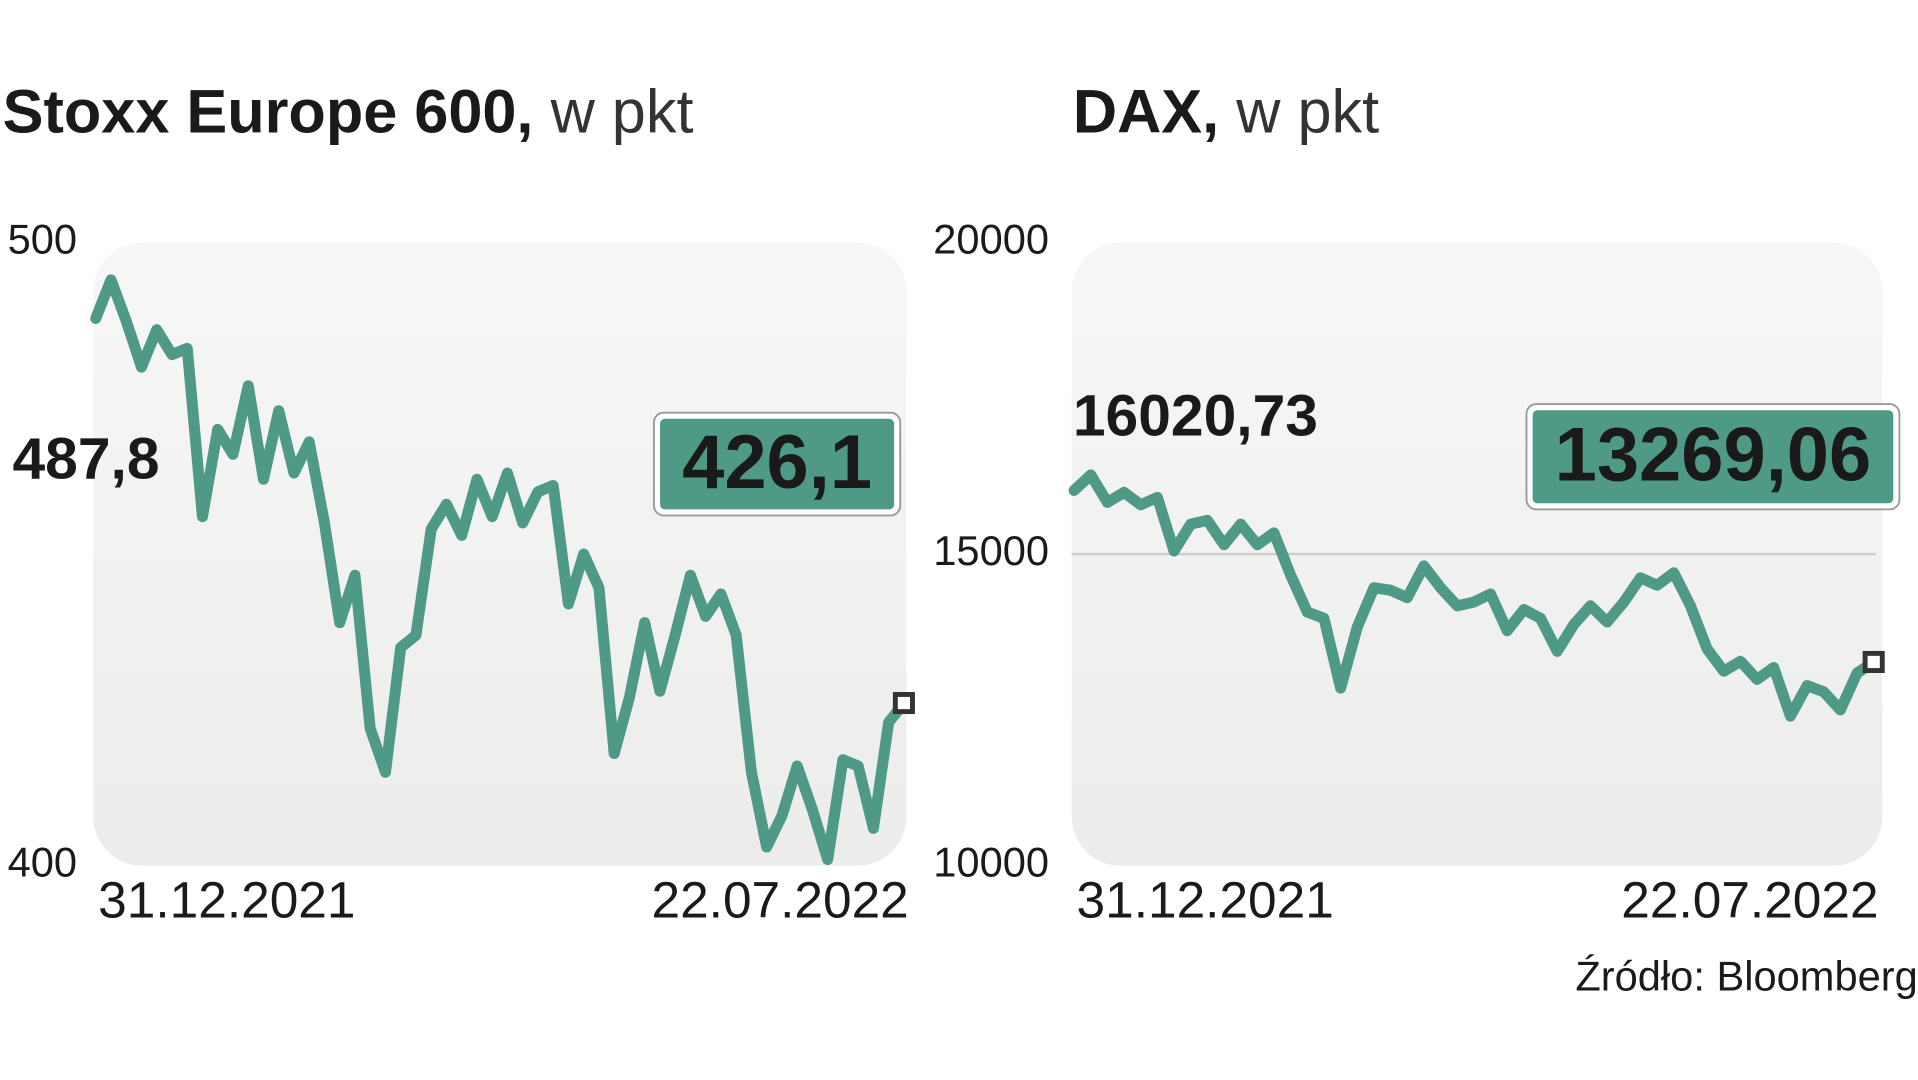 This screenshot has width=1918, height=1080. Describe the element at coordinates (991, 238) in the screenshot. I see `y-tick-label: 20000` at that location.